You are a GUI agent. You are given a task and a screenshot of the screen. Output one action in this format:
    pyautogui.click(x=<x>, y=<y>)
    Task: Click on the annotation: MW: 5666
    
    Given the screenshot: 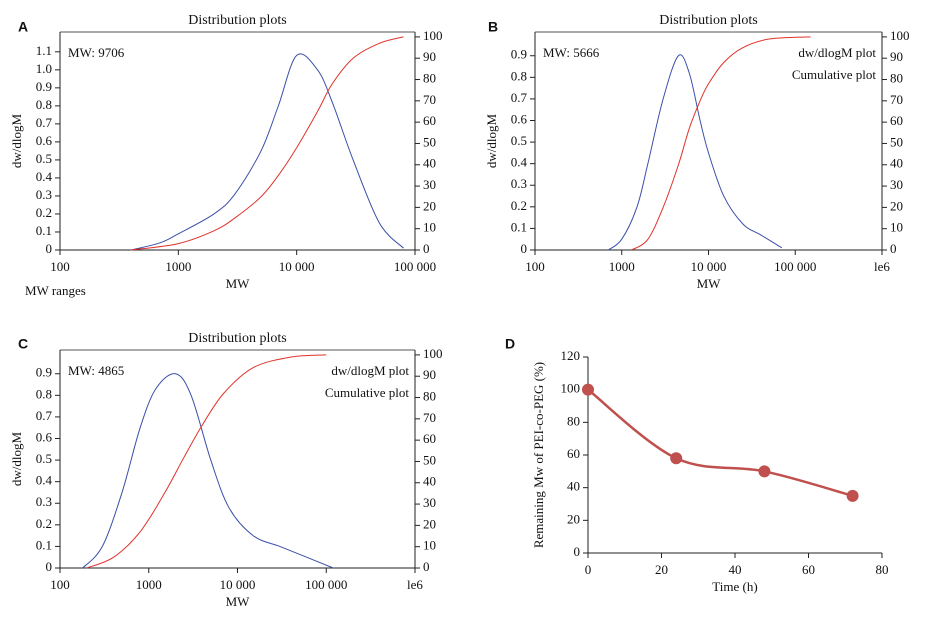 What is the action you would take?
    pyautogui.click(x=571, y=52)
    